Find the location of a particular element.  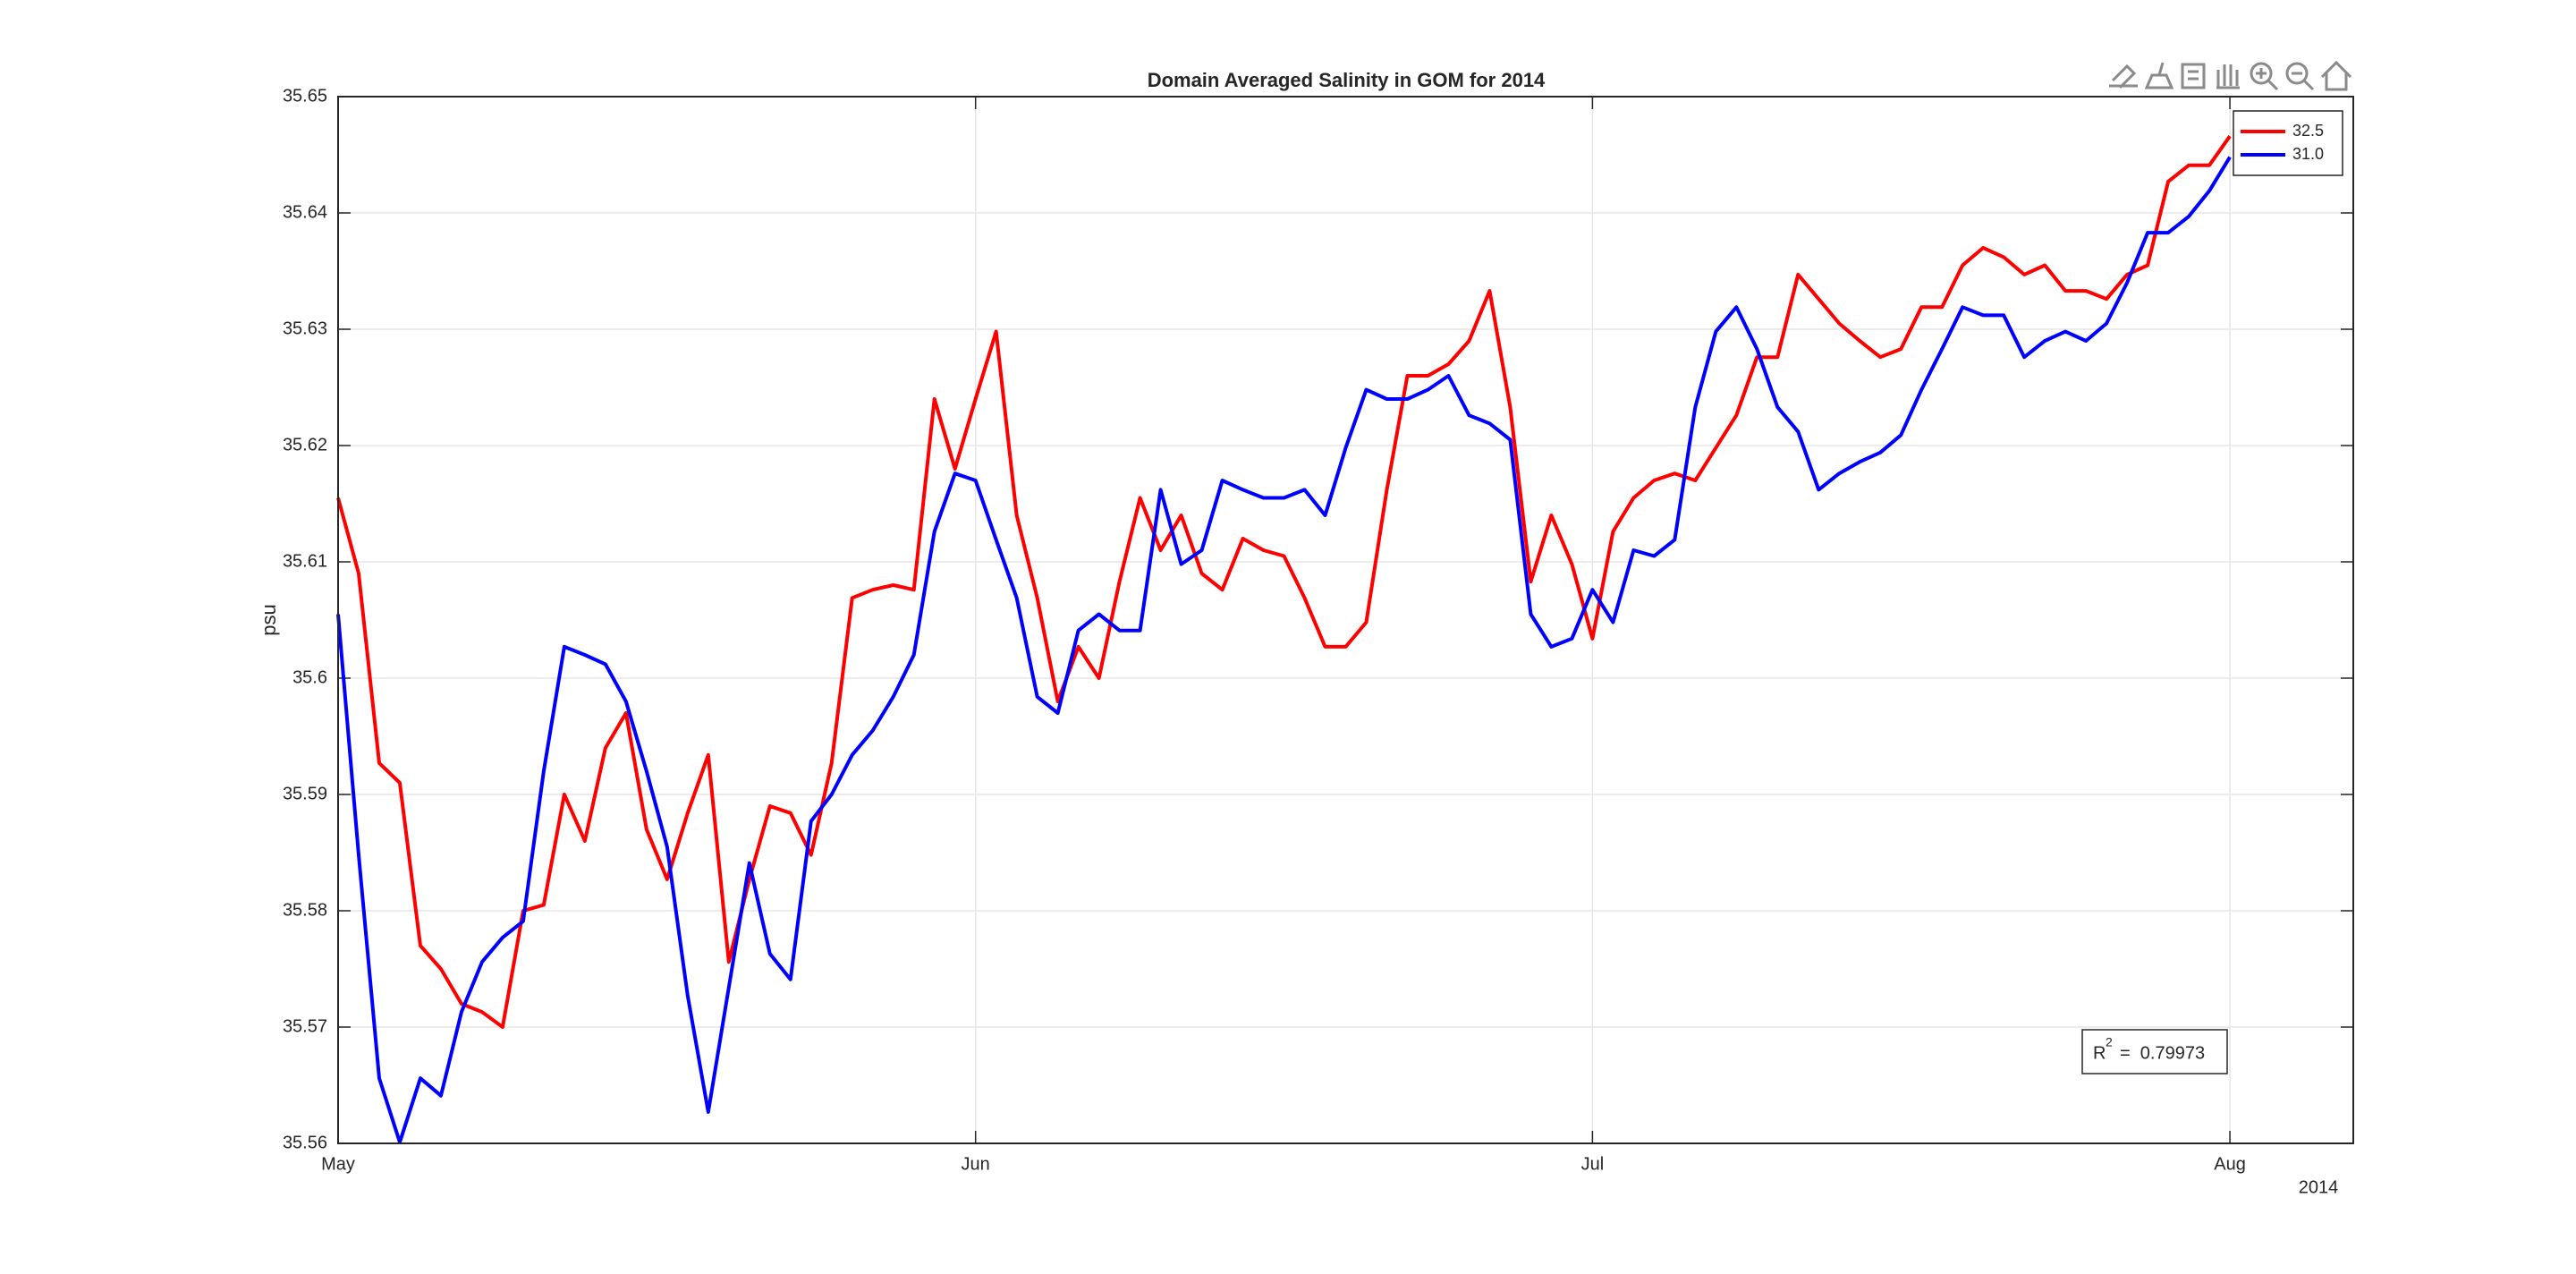

zoom-out-icon is located at coordinates (2300, 76).